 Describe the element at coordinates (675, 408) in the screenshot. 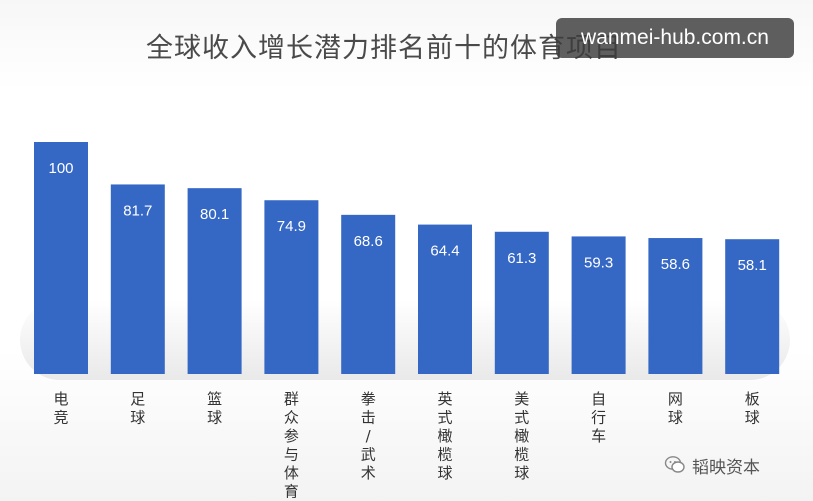

I see `category-label: 网球` at that location.